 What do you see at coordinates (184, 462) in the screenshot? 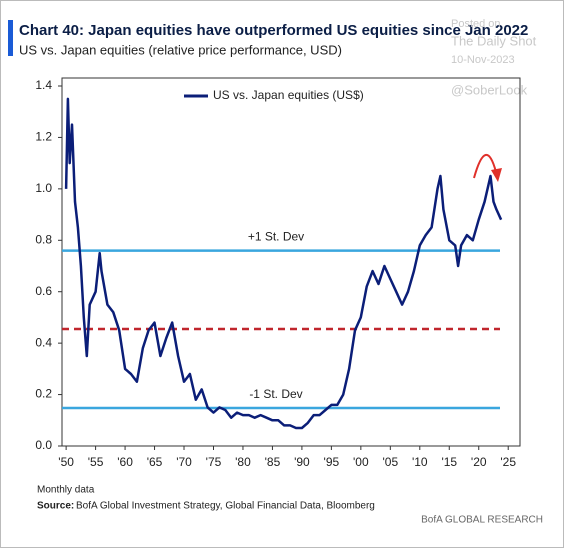
I see `x-tick-label: '70` at bounding box center [184, 462].